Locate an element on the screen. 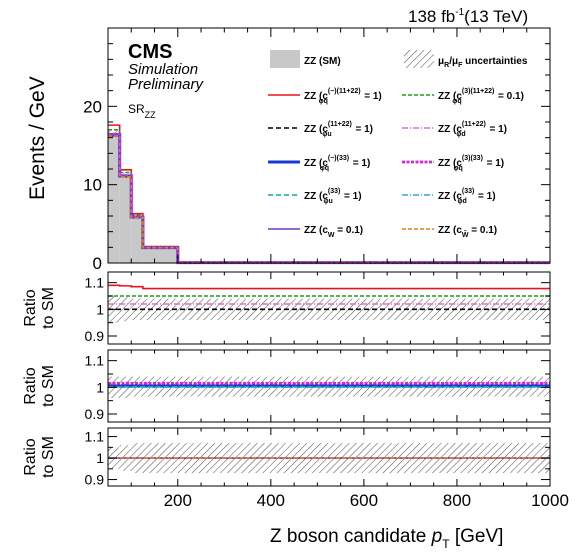  ratio-panel-1: 0.9 1 1.1 Ratio to SM is located at coordinates (286, 308).